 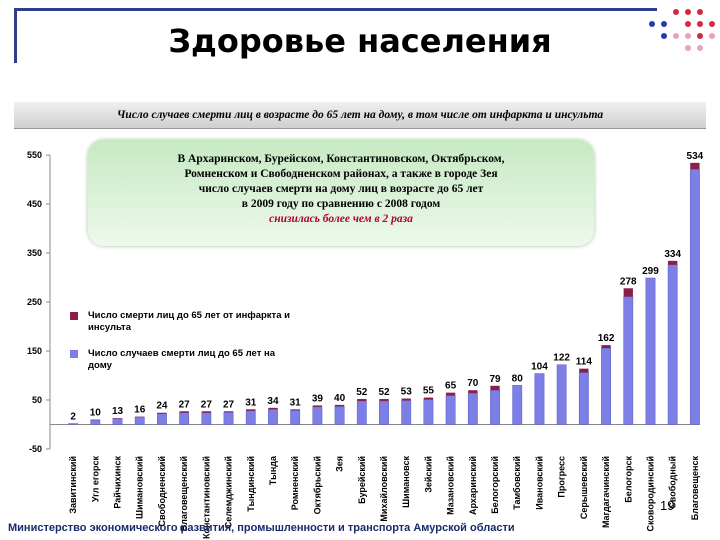 I want to click on x-tick-label: Шимановск, so click(x=406, y=482).